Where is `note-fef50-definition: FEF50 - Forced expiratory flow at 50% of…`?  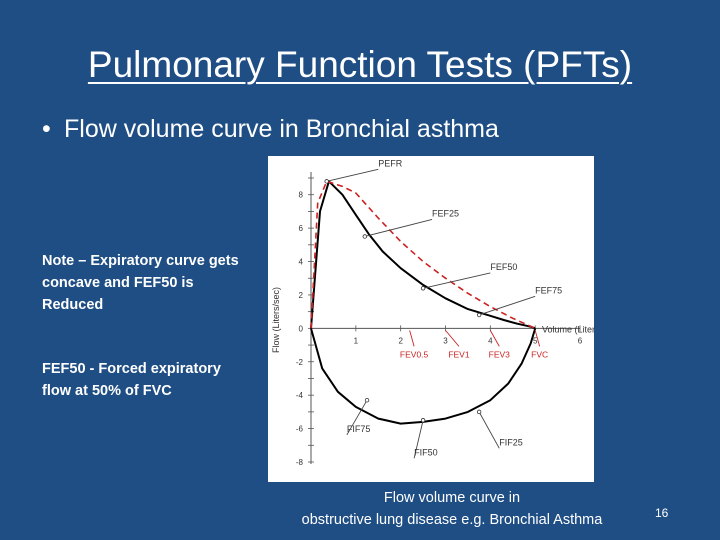
note-fef50-definition: FEF50 - Forced expiratory flow at 50% of… is located at coordinates (131, 380).